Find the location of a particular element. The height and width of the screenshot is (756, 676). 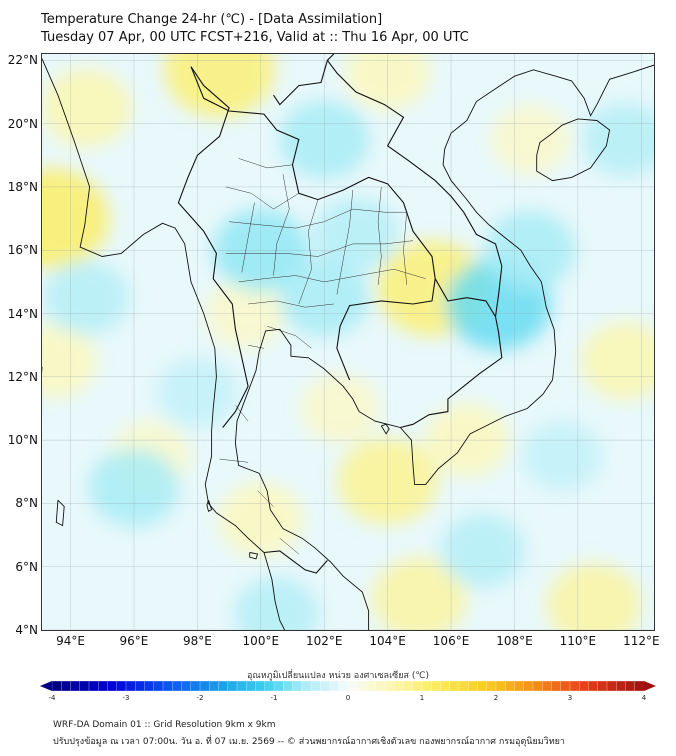

lat-tick-label: 18°N is located at coordinates (22, 186).